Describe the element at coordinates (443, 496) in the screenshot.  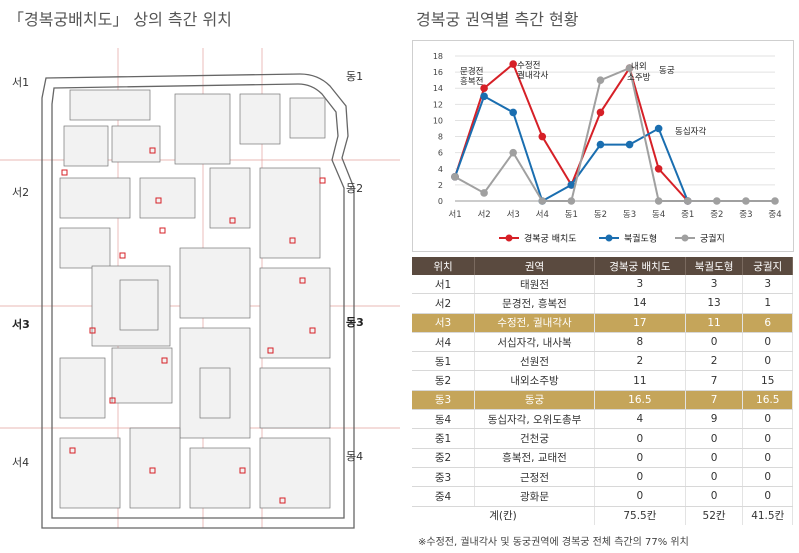
I see `cell-position: 중4` at that location.